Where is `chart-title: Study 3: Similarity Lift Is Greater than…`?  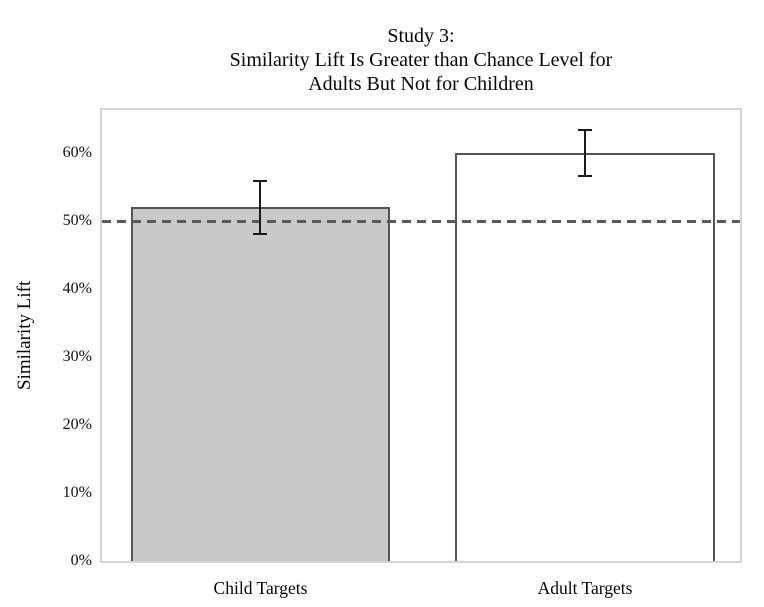 chart-title: Study 3: Similarity Lift Is Greater than… is located at coordinates (421, 60).